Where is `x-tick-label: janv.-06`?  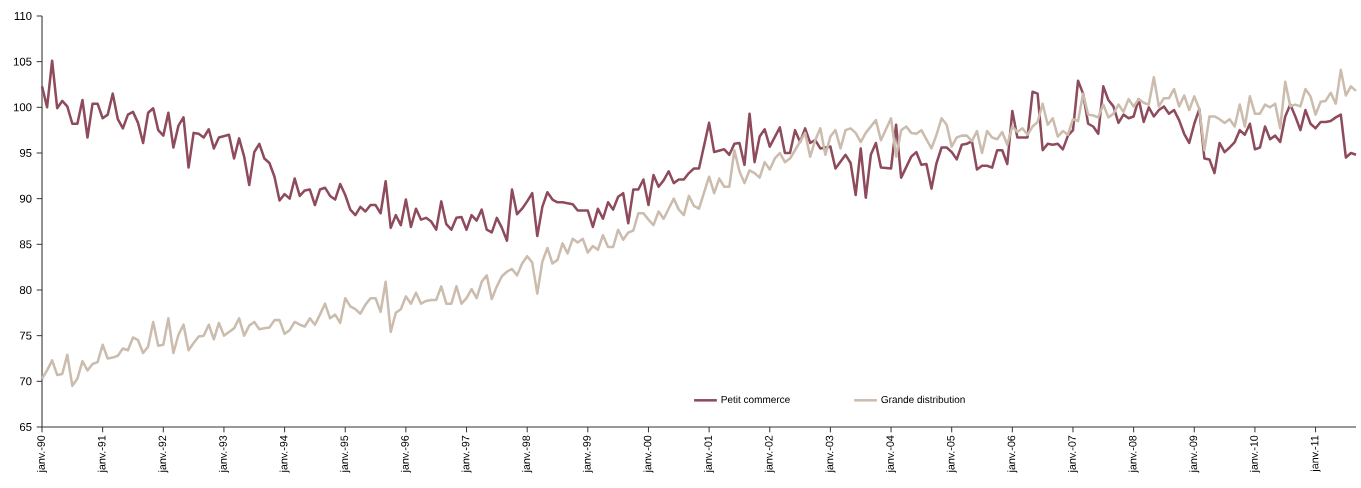 x-tick-label: janv.-06 is located at coordinates (1012, 454).